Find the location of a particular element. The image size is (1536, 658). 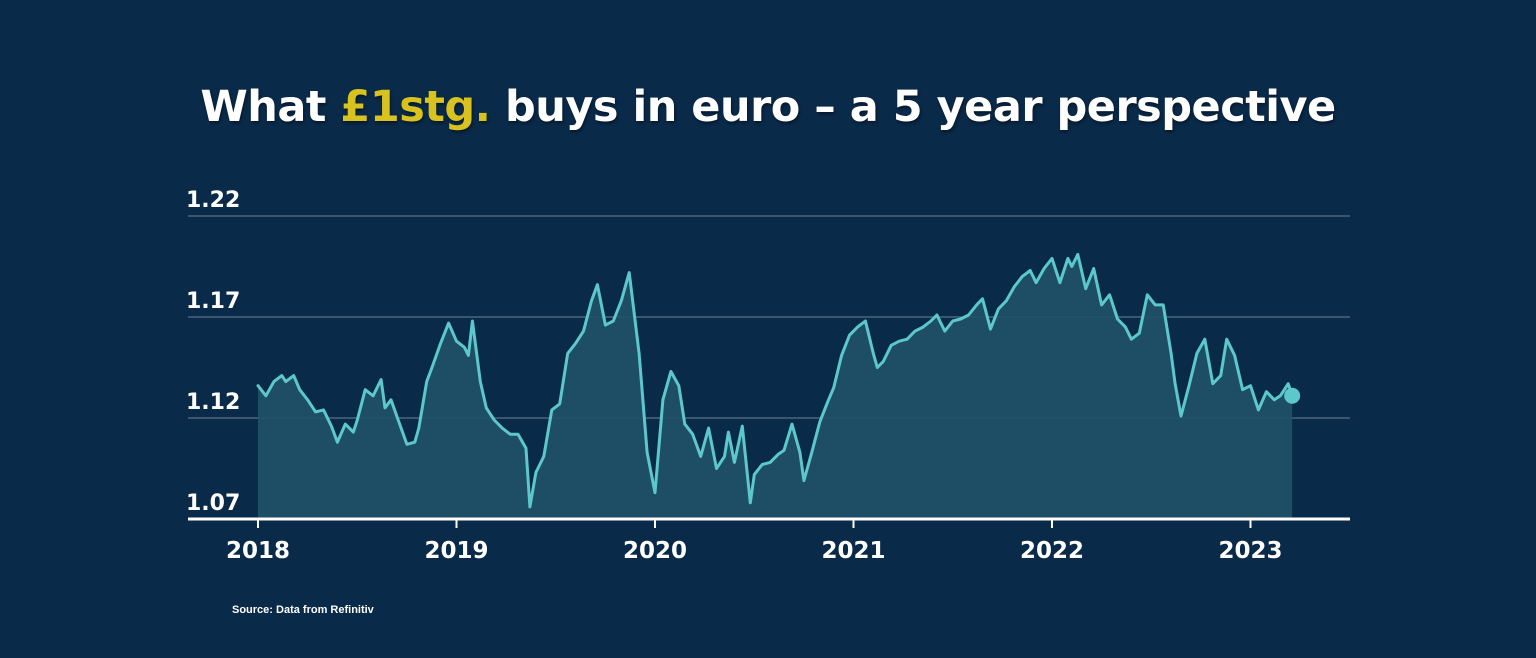

latest-value-marker is located at coordinates (1292, 395).